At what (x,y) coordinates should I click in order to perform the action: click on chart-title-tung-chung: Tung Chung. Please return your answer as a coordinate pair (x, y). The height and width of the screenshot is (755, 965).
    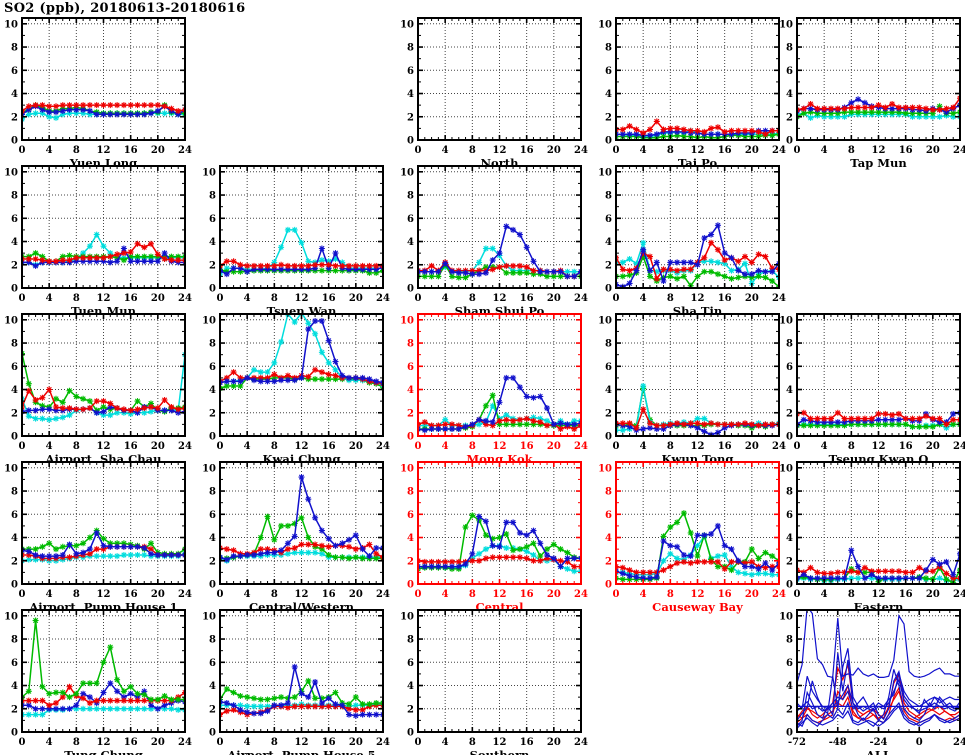
    Looking at the image, I should click on (103, 751).